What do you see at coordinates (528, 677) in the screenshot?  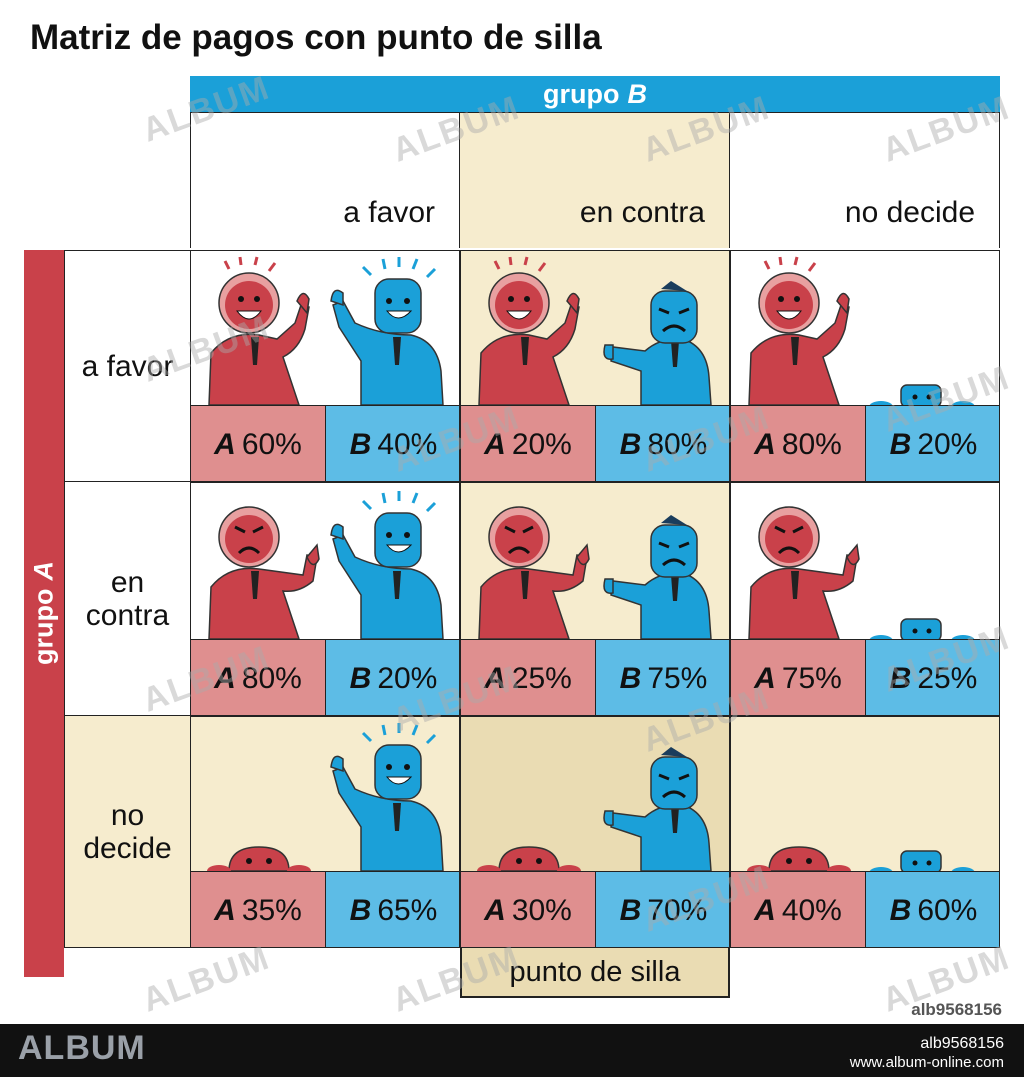 I see `payoff-a: A 25%` at bounding box center [528, 677].